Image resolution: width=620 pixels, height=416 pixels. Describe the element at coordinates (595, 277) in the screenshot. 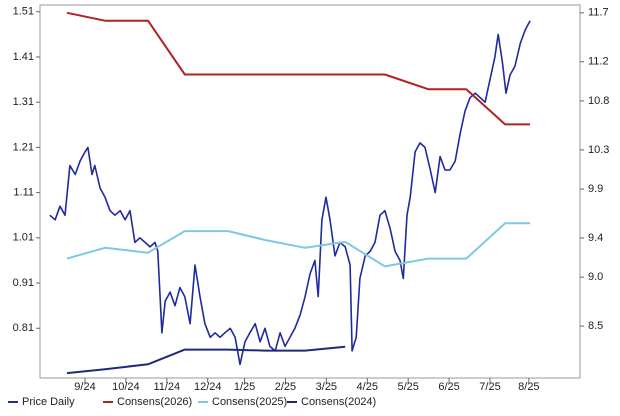

I see `y2-tick-label: 9.0` at that location.